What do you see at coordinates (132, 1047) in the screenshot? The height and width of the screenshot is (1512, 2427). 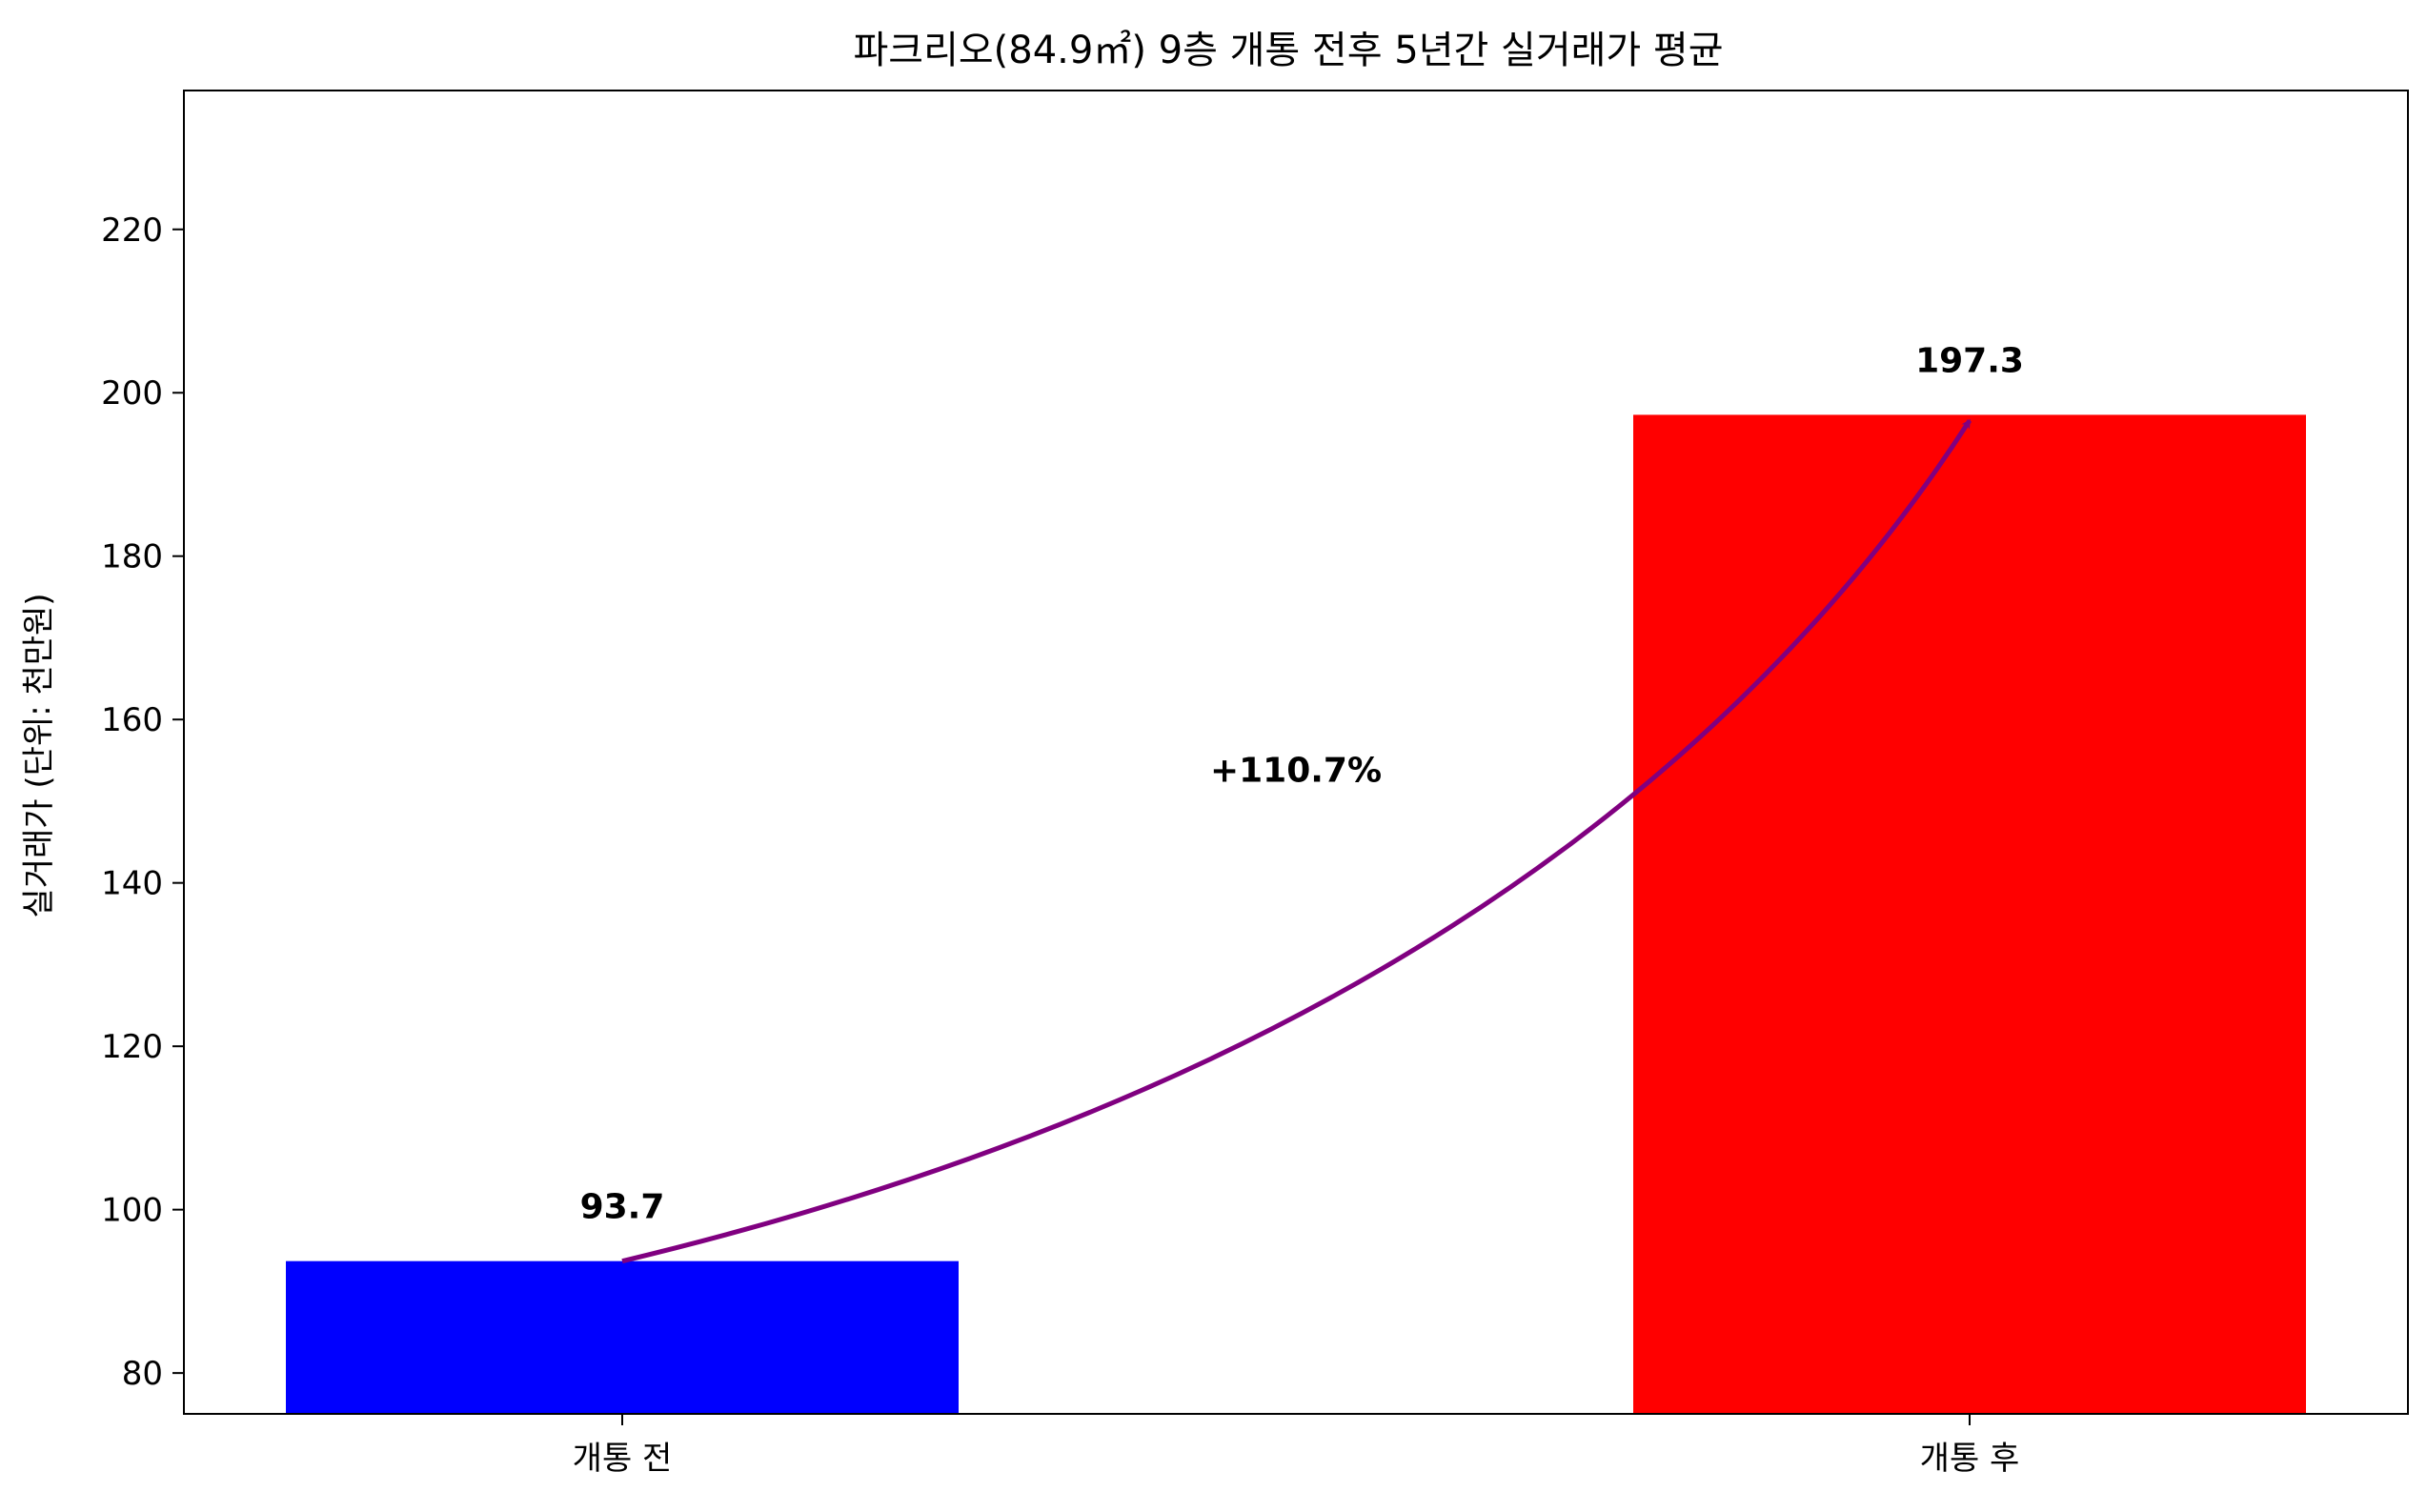 I see `y-tick-label: 120` at bounding box center [132, 1047].